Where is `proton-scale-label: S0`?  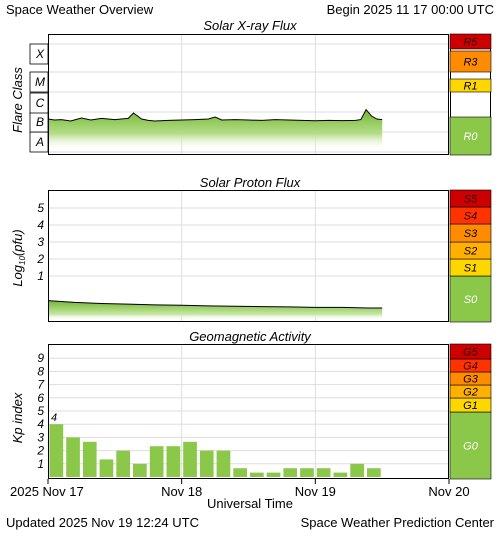
proton-scale-label: S0 is located at coordinates (471, 300).